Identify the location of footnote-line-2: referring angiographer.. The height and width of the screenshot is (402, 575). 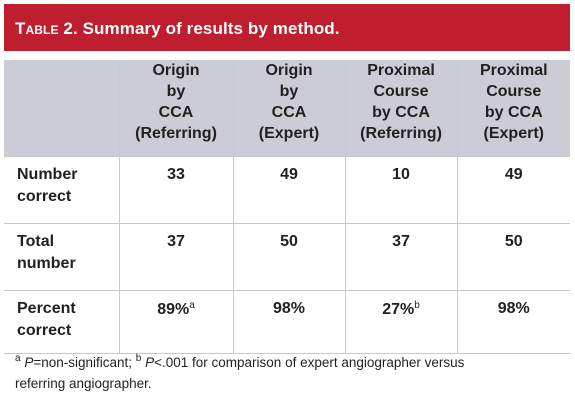
(83, 383).